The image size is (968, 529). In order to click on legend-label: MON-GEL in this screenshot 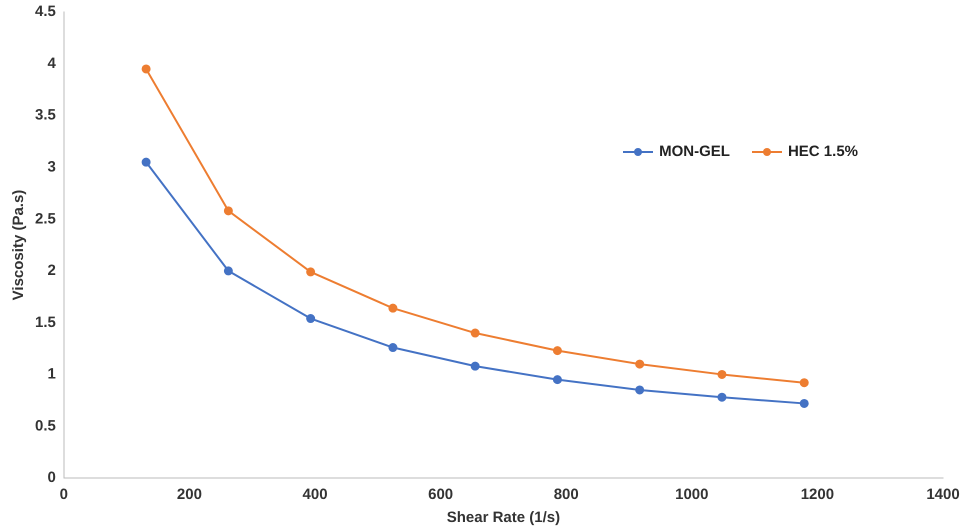, I will do `click(694, 151)`.